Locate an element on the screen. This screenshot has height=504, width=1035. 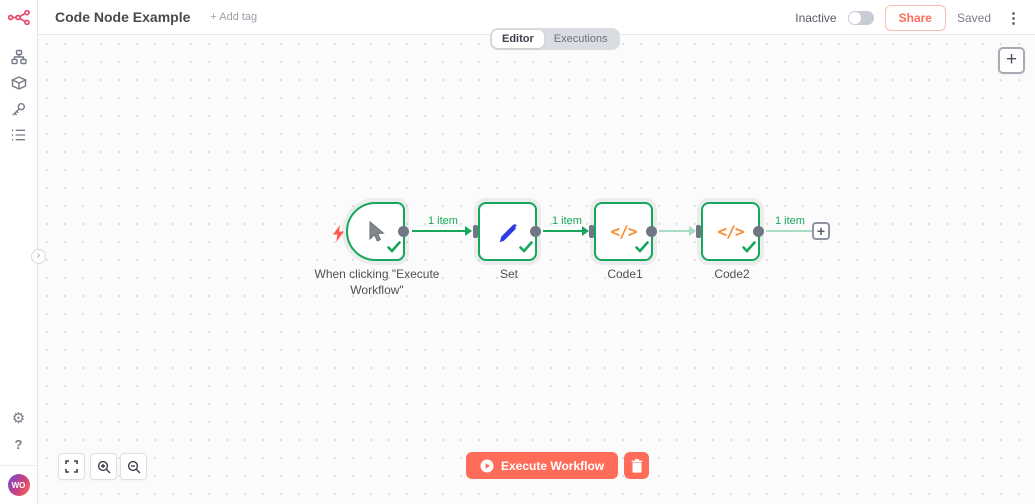
view-tabs: Editor Executions is located at coordinates (555, 39).